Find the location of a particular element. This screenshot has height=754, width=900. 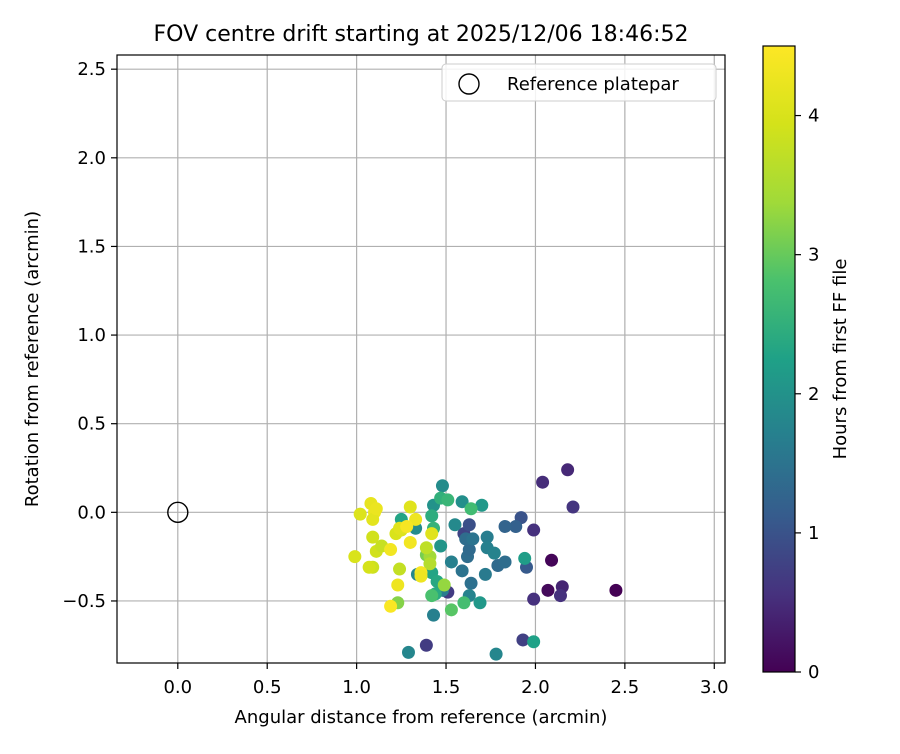

colorbar: 0 1 2 3 4 Hours from first FF file is located at coordinates (806, 364).